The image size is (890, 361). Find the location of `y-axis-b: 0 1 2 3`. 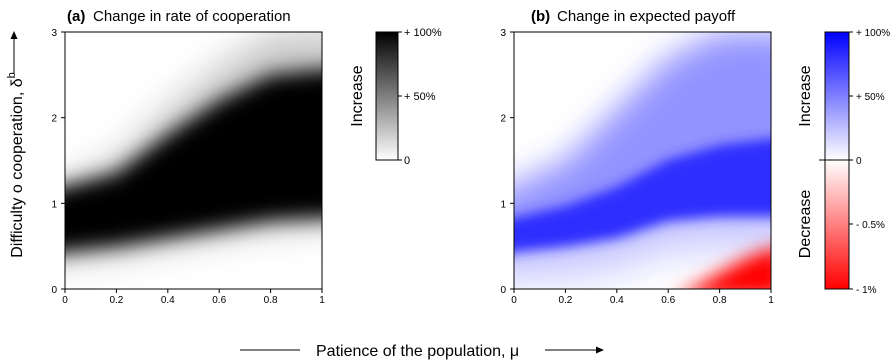

y-axis-b: 0 1 2 3 is located at coordinates (507, 162).